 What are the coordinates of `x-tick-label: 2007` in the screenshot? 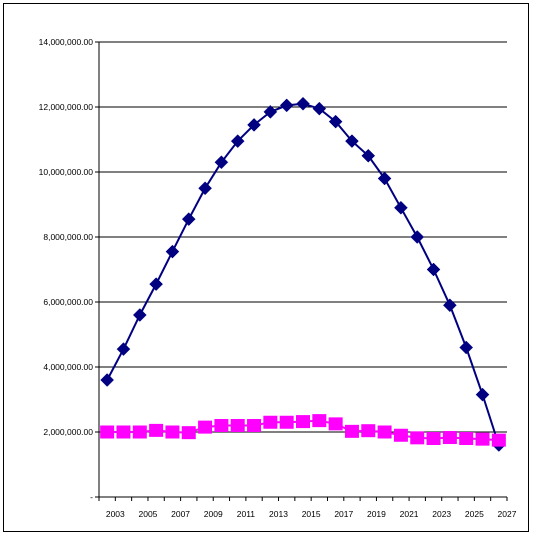 It's located at (180, 514).